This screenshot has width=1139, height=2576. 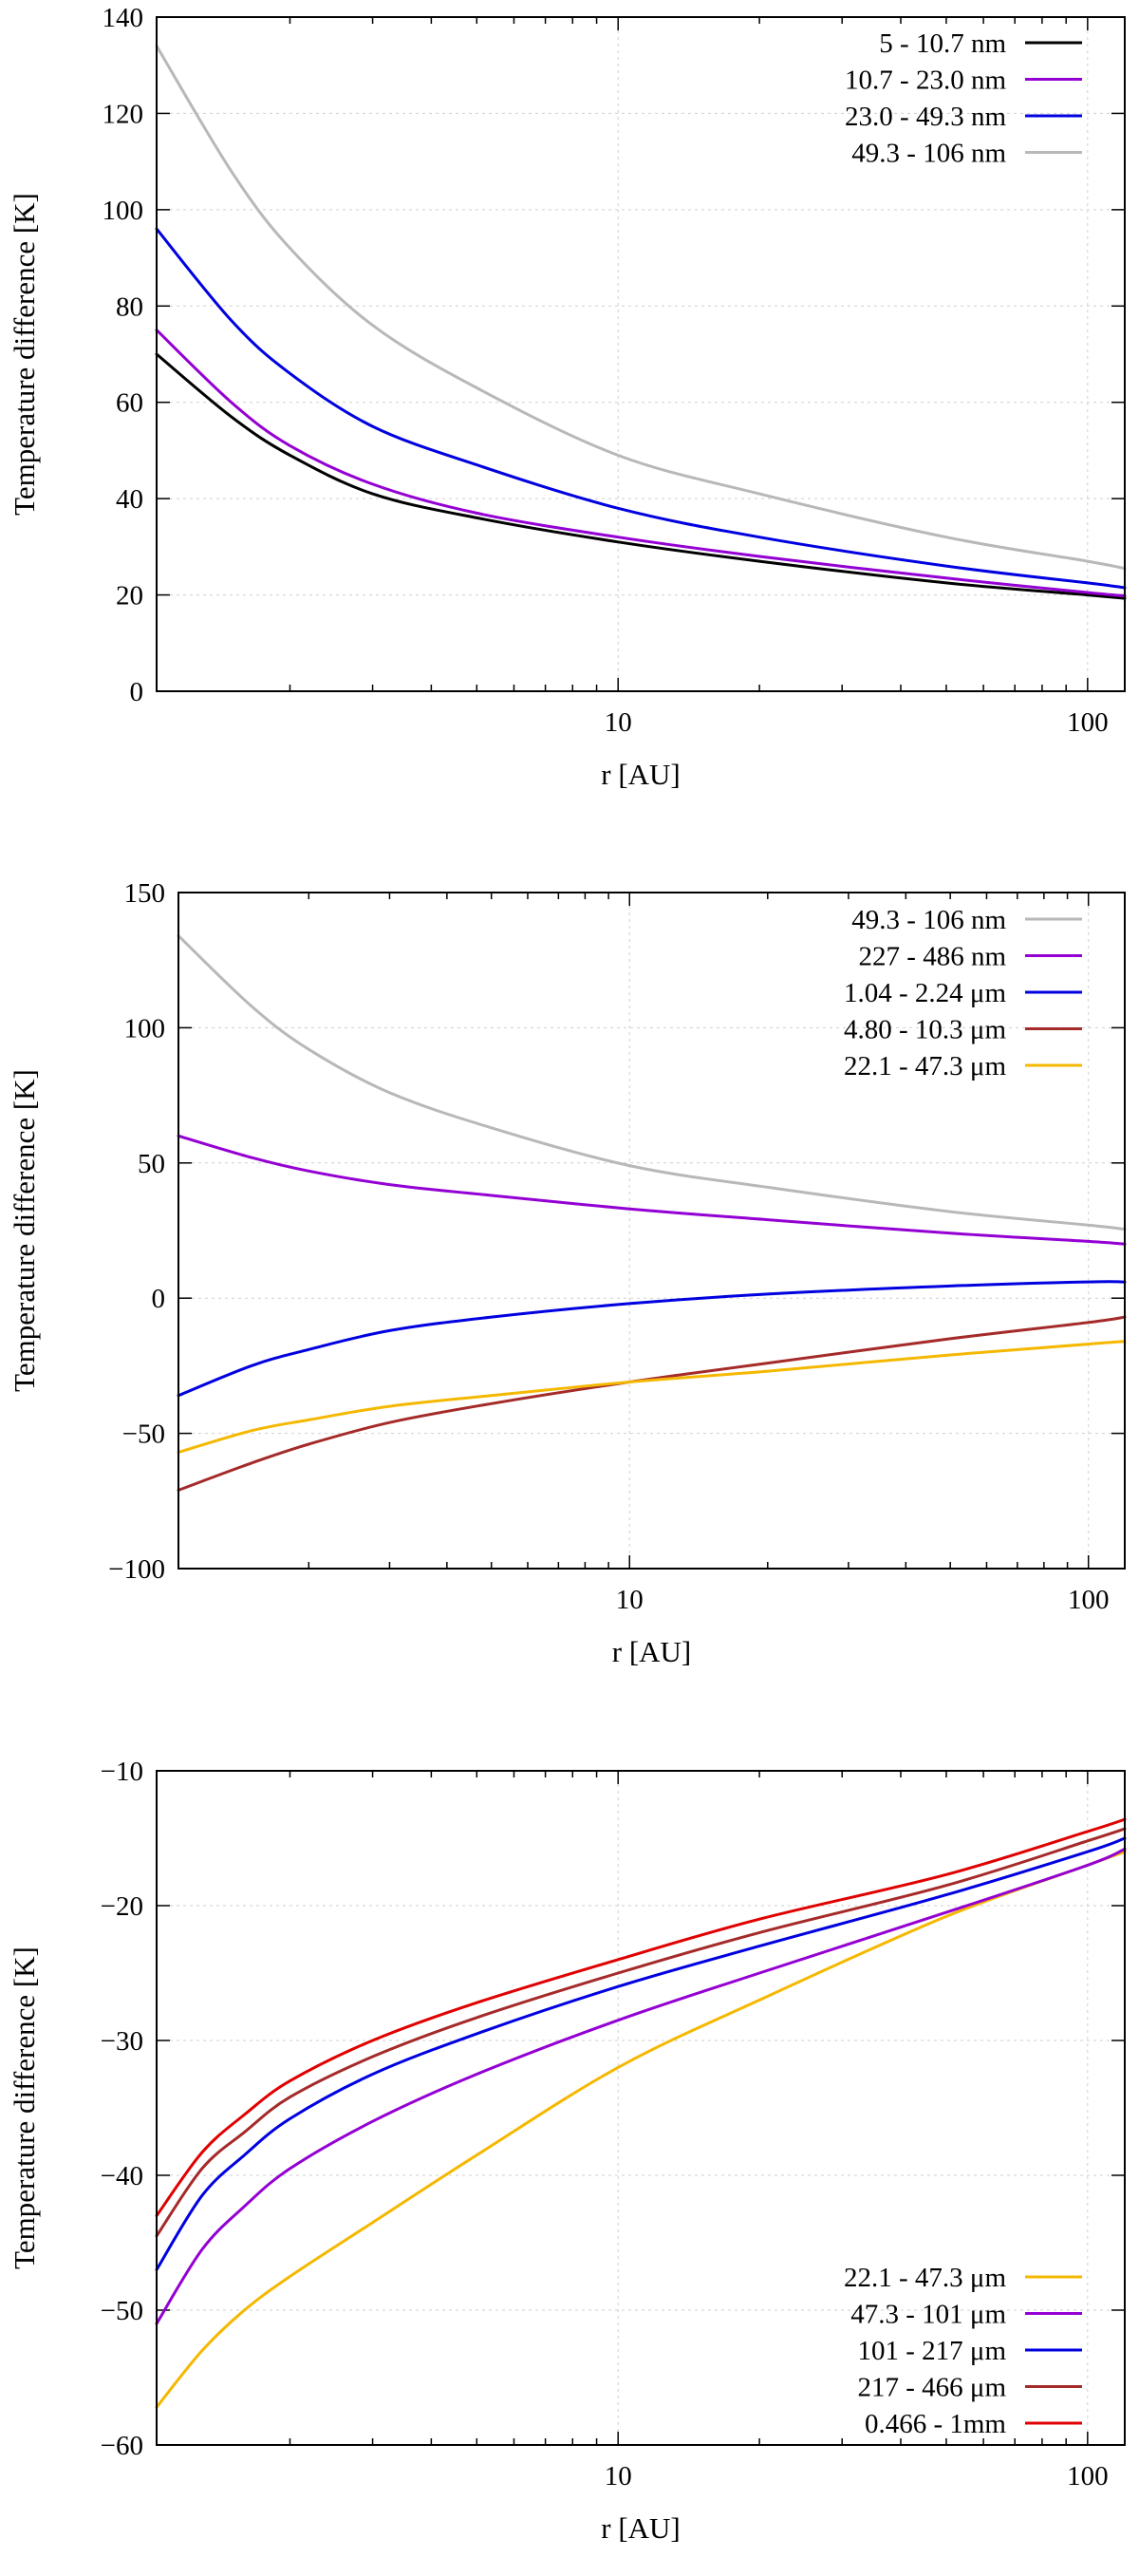 What do you see at coordinates (933, 957) in the screenshot?
I see `legend-label: 227 - 486 nm` at bounding box center [933, 957].